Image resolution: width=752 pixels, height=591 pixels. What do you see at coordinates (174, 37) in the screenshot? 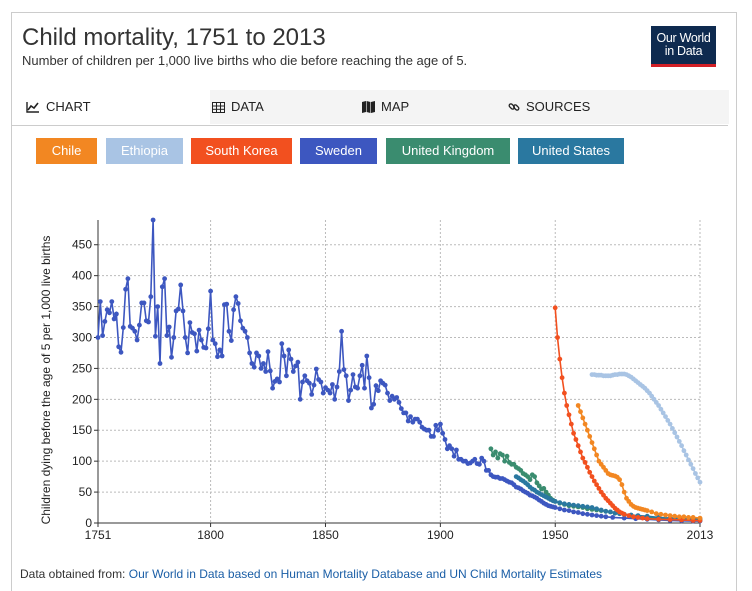
I see `page-title: Child mortality, 1751 to 2013` at bounding box center [174, 37].